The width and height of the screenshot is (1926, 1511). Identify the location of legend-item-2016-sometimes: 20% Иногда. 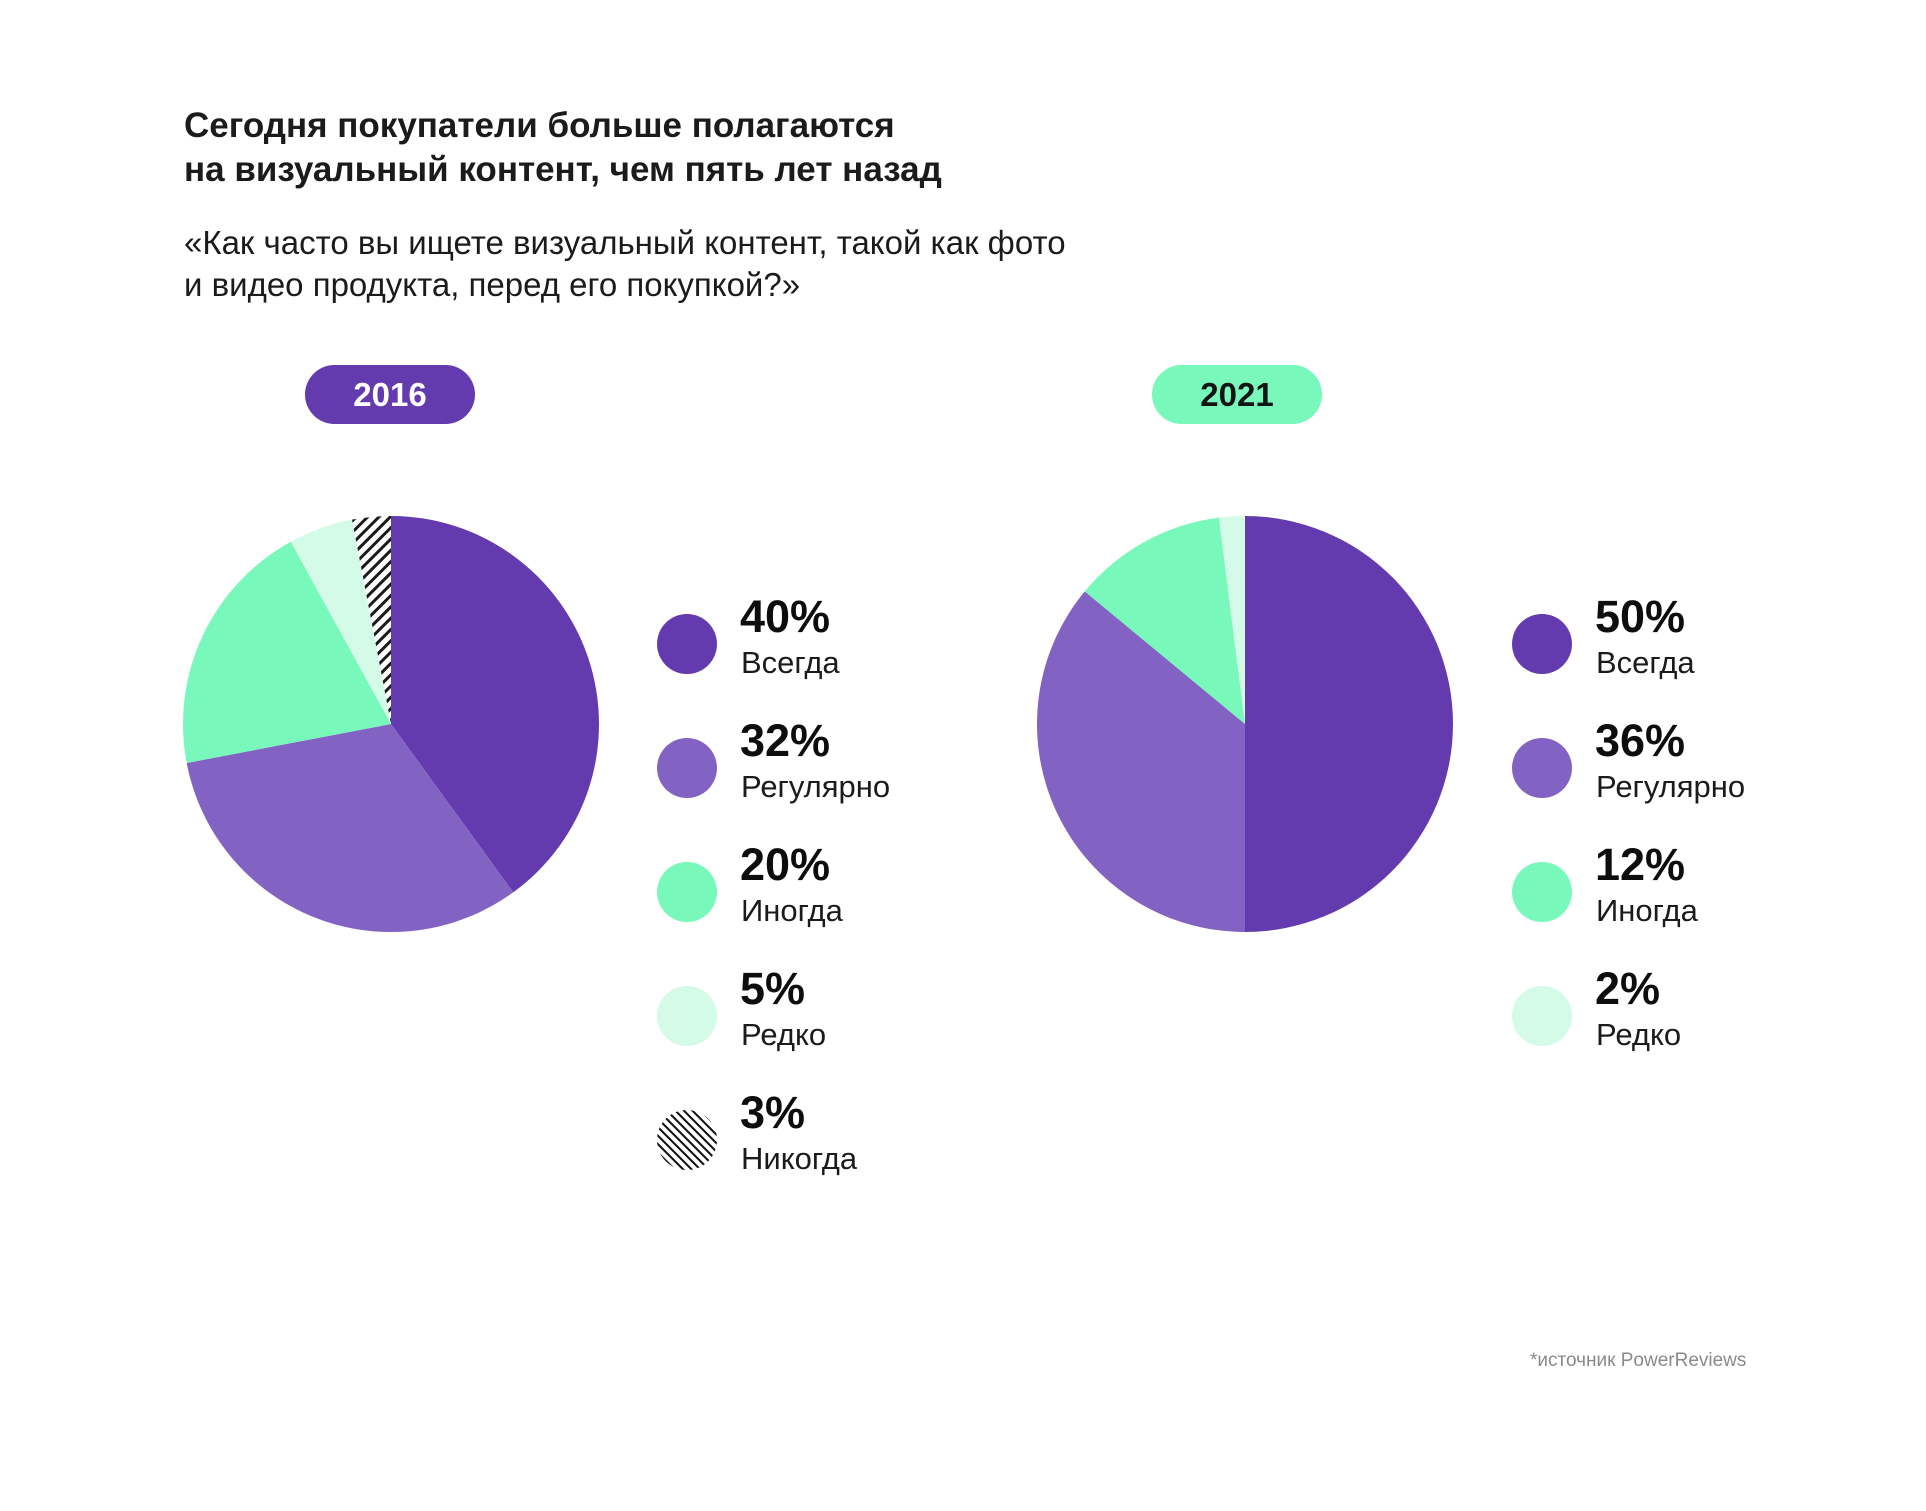
(817, 892).